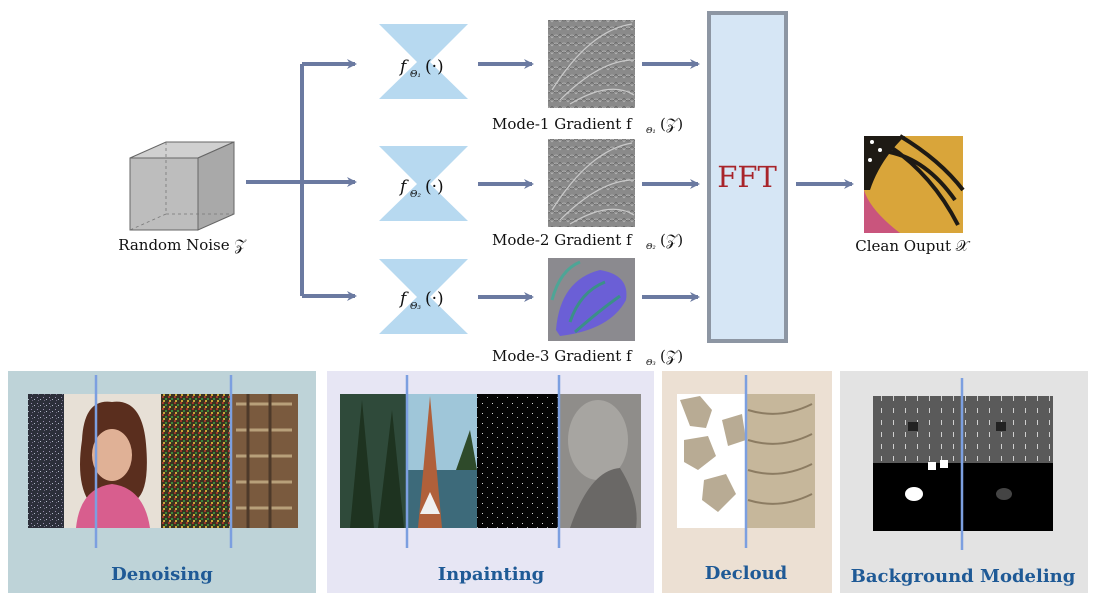 The height and width of the screenshot is (600, 1096). Describe the element at coordinates (182, 245) in the screenshot. I see `input-label: Random Noise 𝒵` at that location.